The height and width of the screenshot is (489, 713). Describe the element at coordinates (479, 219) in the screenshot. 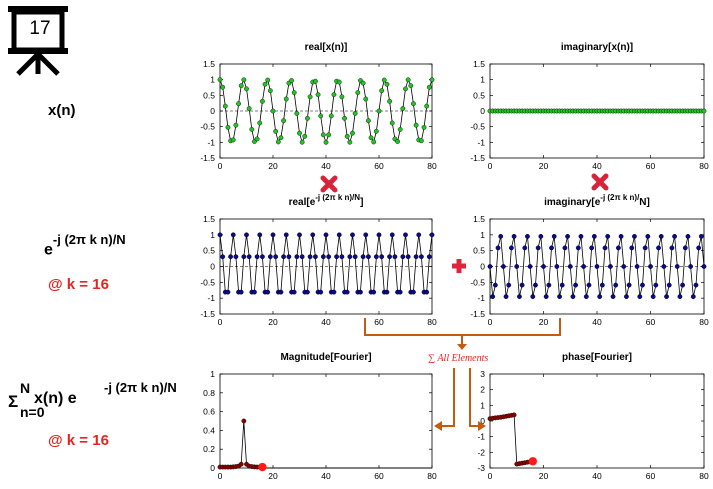

I see `y-tick-label: 1.5` at that location.